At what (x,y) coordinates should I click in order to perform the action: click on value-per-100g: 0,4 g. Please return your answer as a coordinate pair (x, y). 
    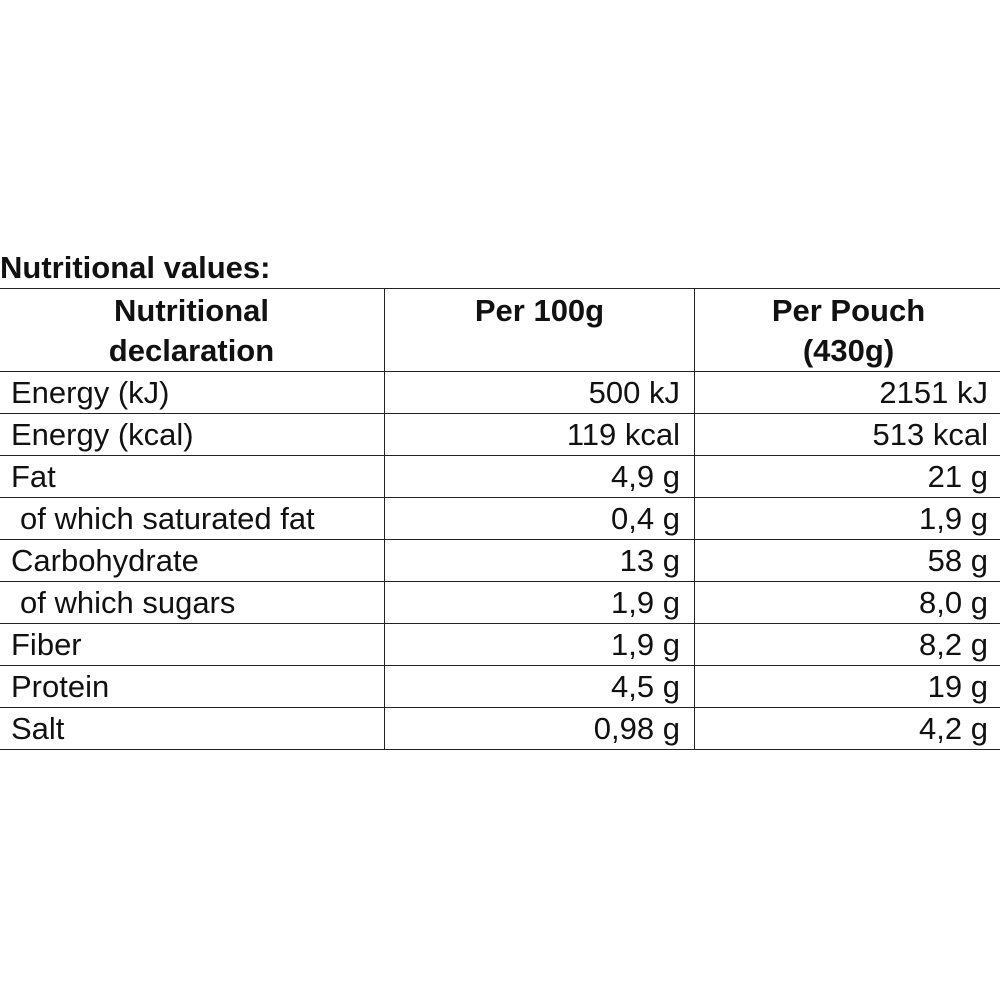
    Looking at the image, I should click on (539, 518).